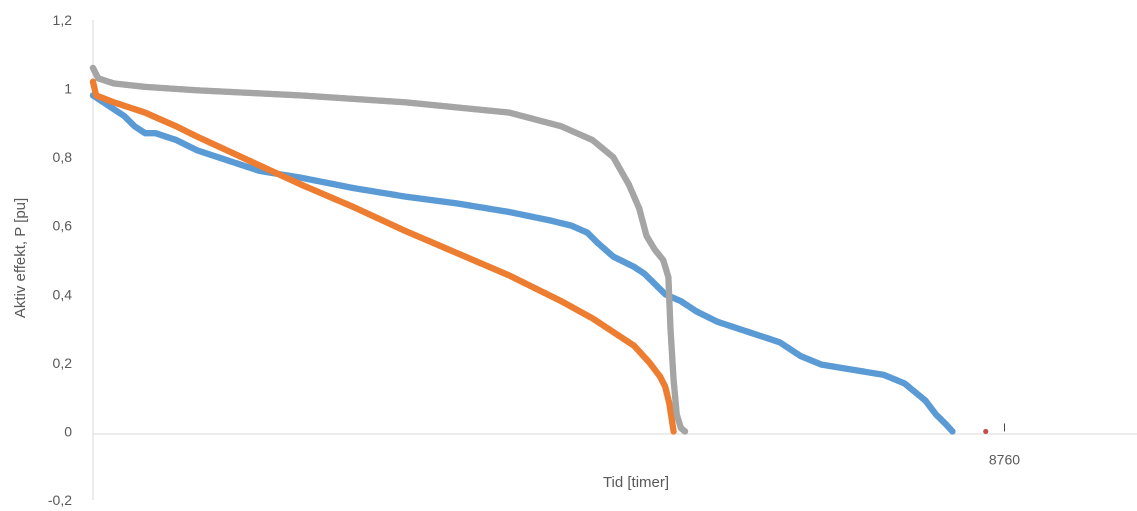  Describe the element at coordinates (68, 89) in the screenshot. I see `y-tick-label: 1` at that location.